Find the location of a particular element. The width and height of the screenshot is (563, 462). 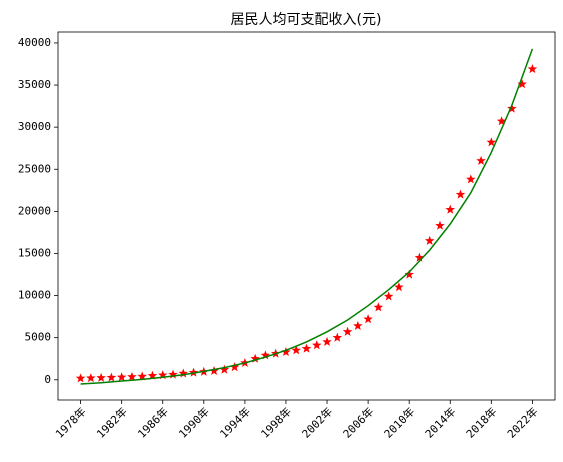

x-tick-label: 1978年 is located at coordinates (70, 422).